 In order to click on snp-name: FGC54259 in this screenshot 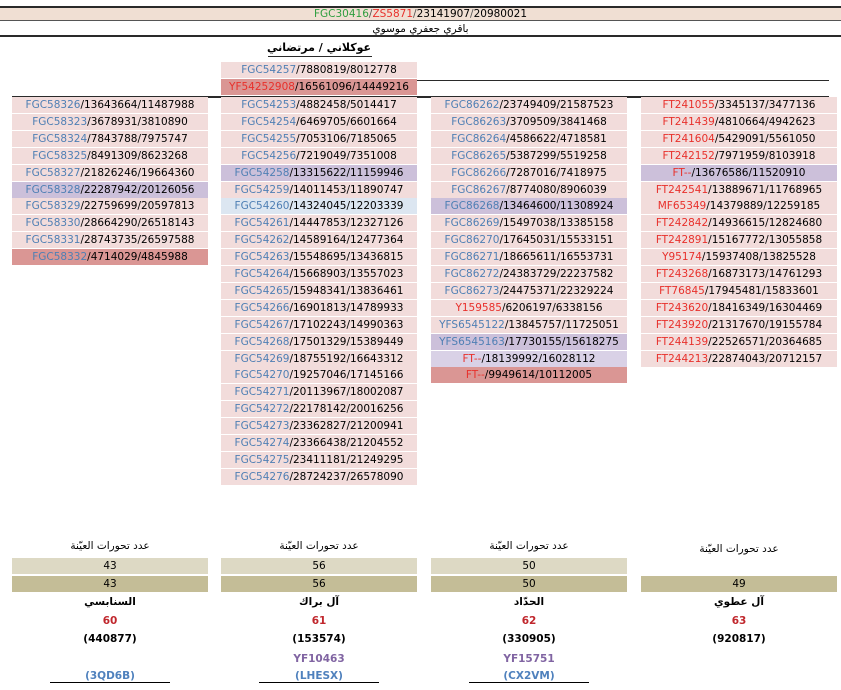, I will do `click(262, 189)`.